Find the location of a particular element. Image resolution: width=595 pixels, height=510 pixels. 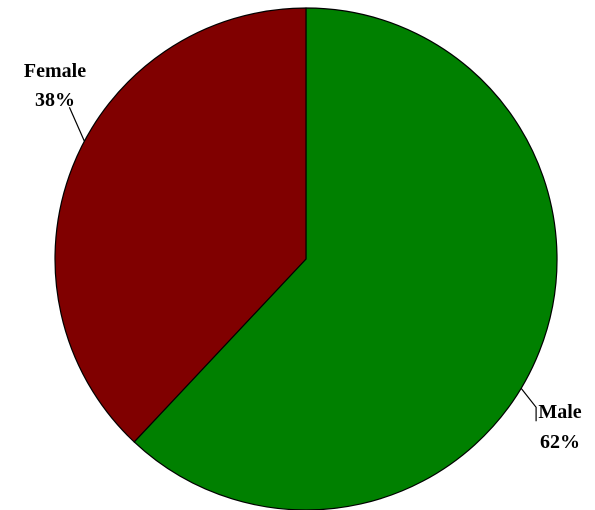

slice-value-label-male: 62% is located at coordinates (560, 442).